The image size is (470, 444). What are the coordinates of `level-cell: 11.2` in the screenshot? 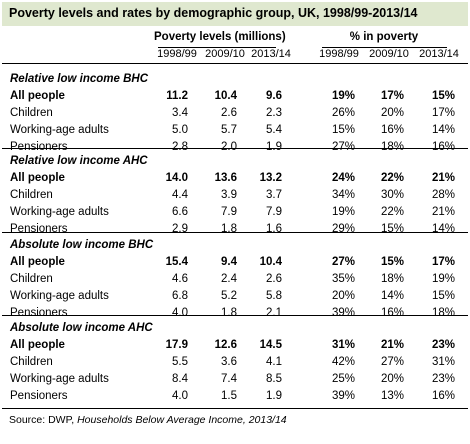 It's located at (177, 96).